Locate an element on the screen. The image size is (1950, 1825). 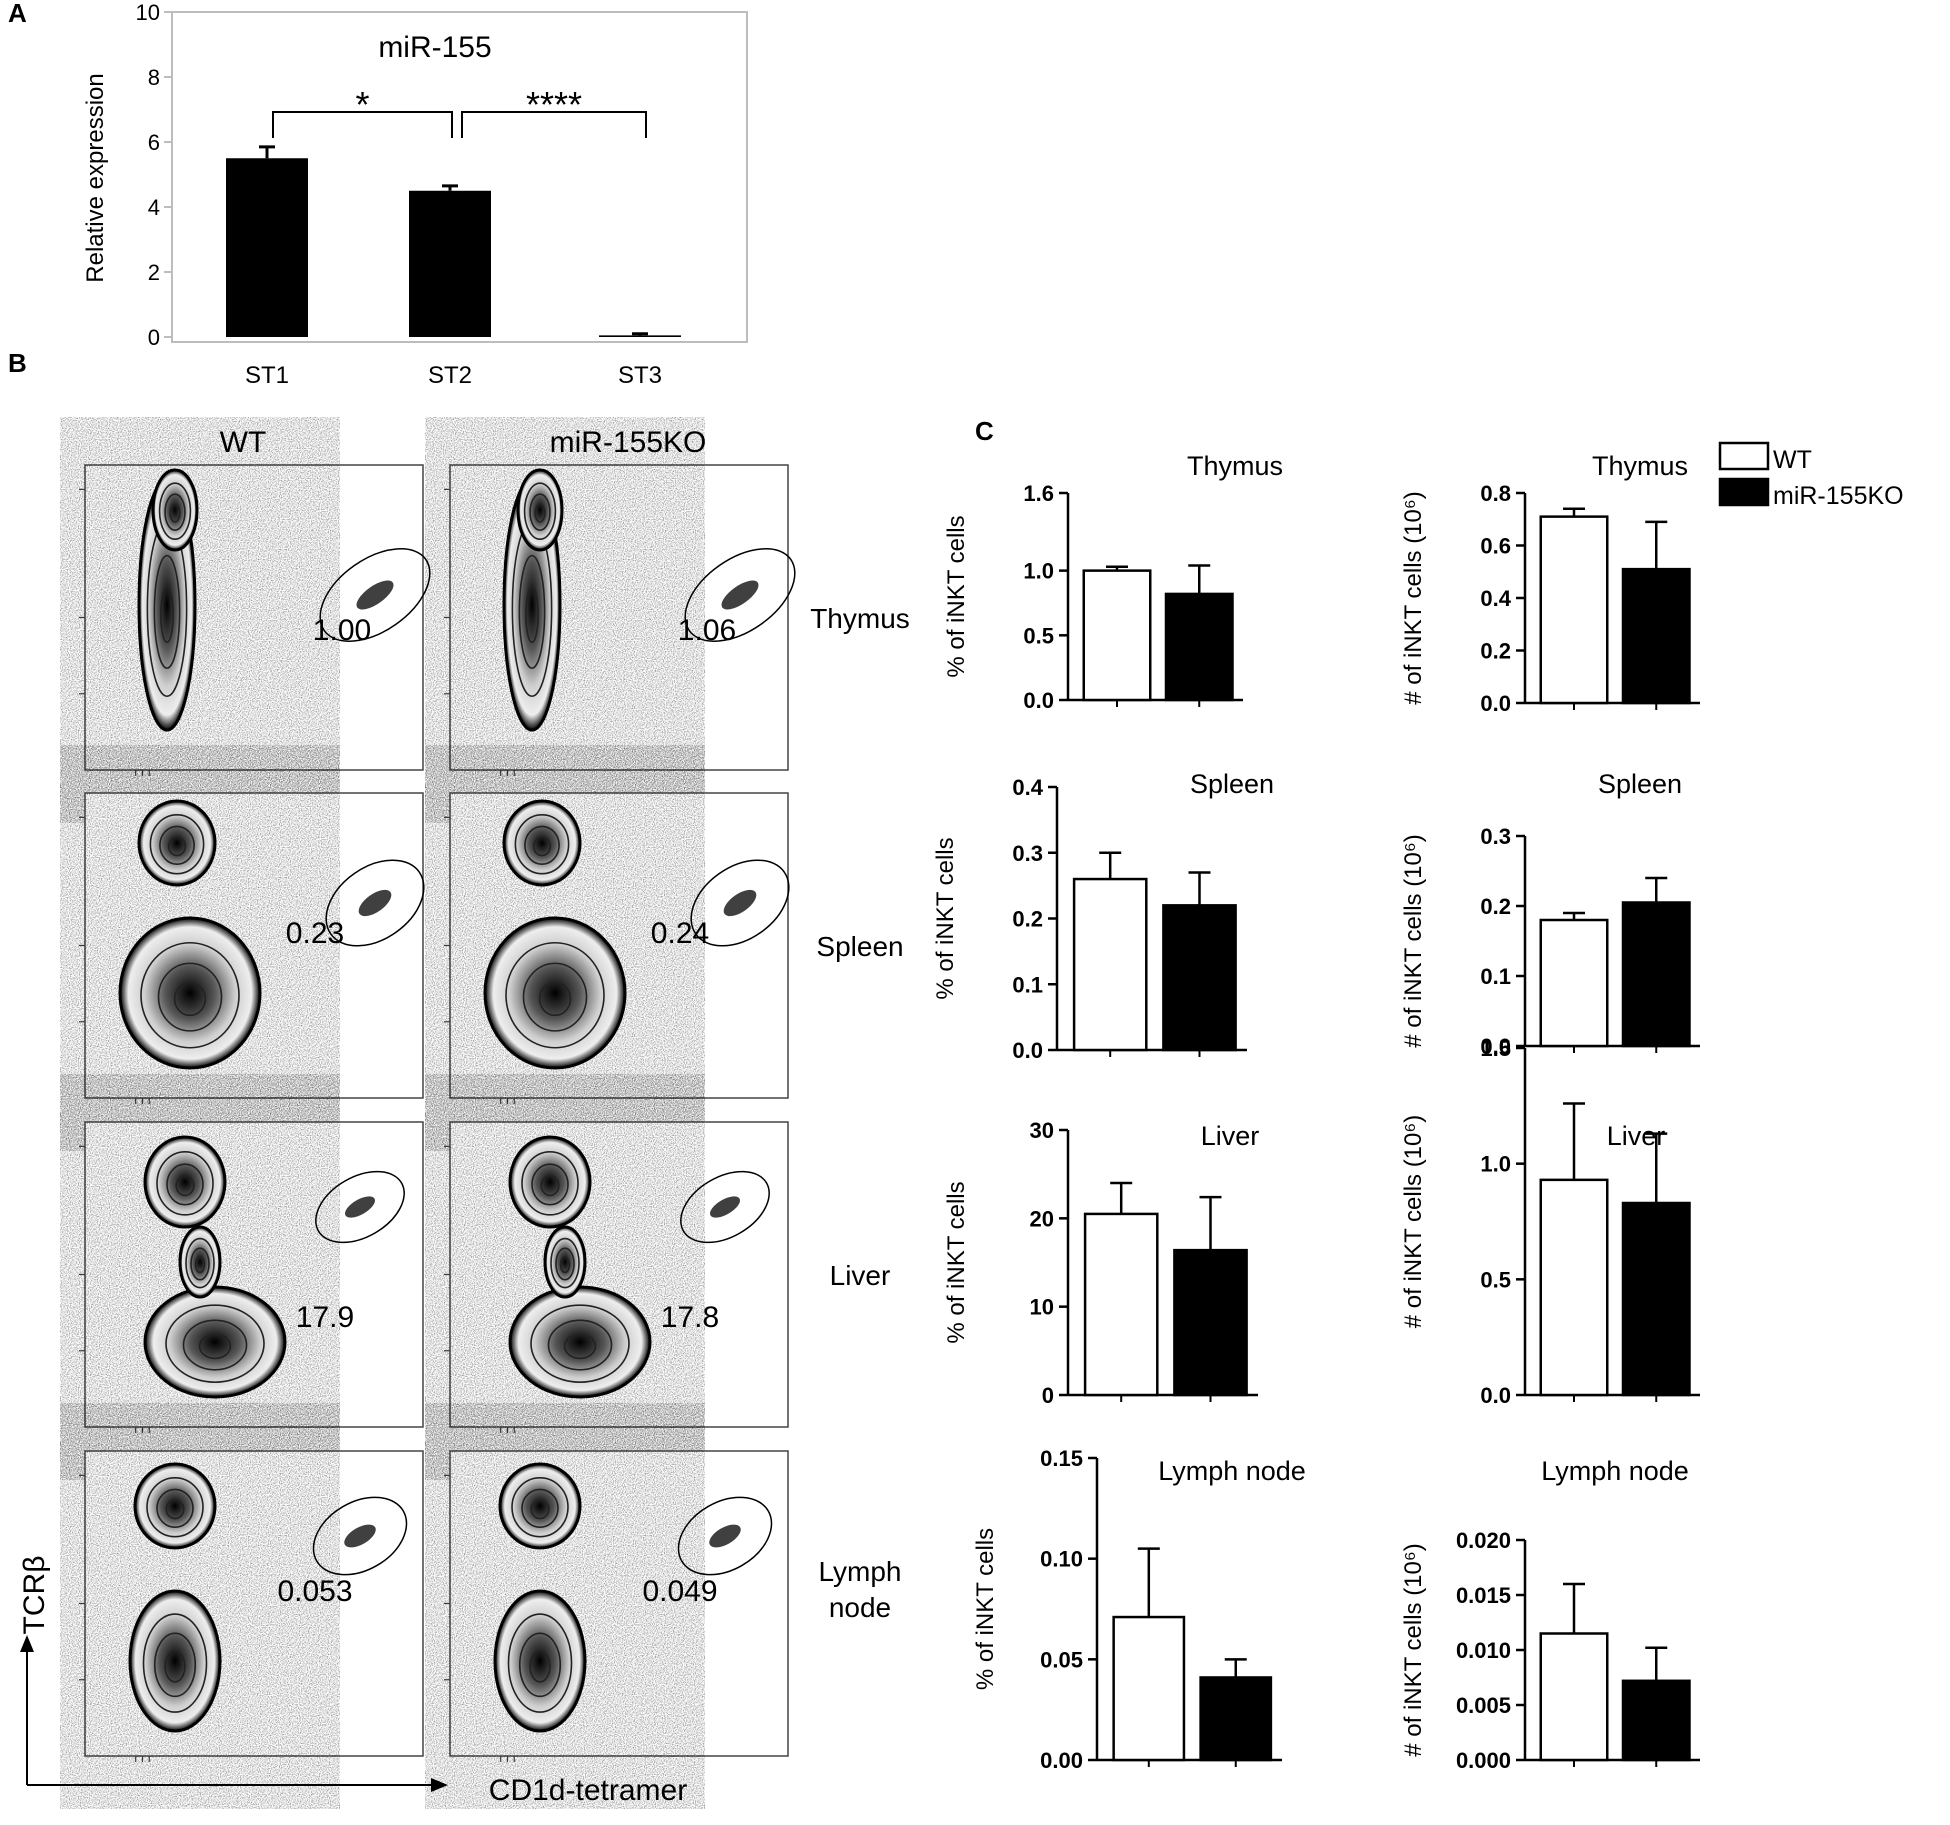
panel-c-y-tick-label: 10 is located at coordinates (1042, 1307).